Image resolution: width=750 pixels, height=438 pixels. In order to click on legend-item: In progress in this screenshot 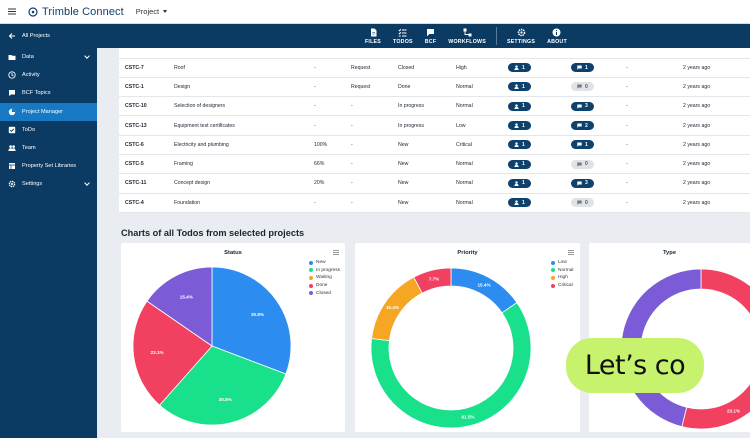, I will do `click(324, 271)`.